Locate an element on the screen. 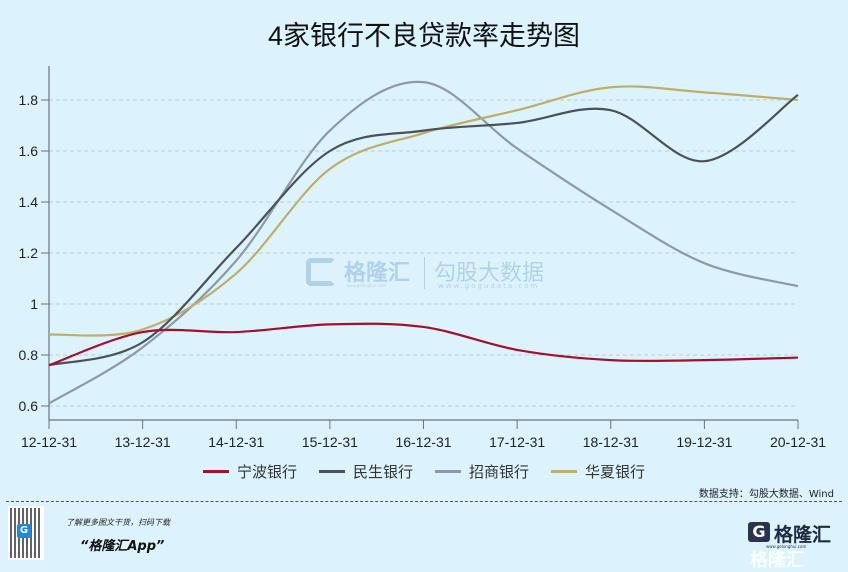 The image size is (848, 572). x-tick-label: 16-12-31 is located at coordinates (423, 442).